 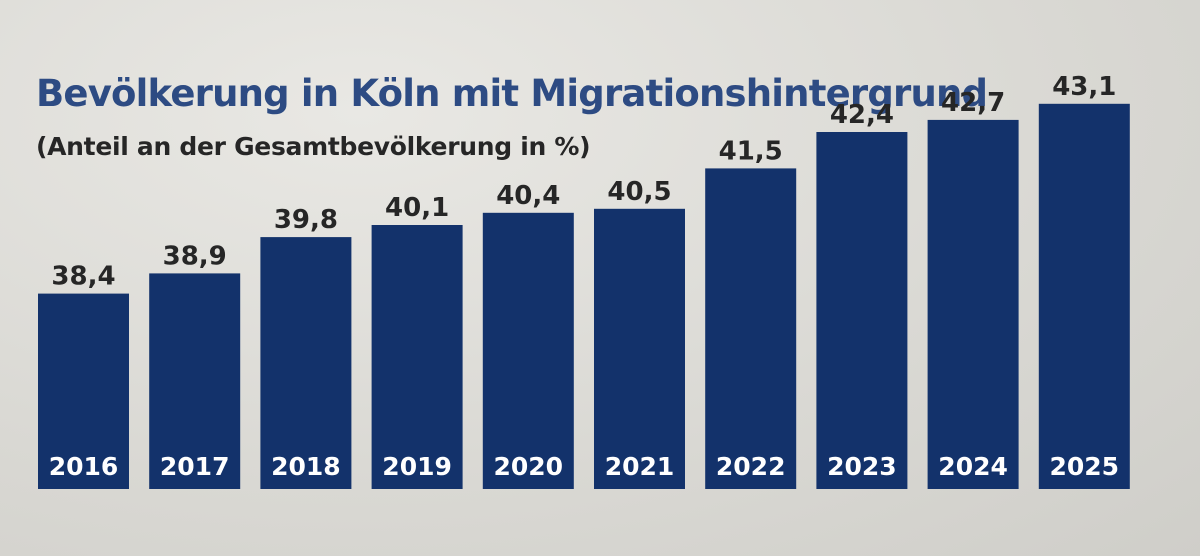 What do you see at coordinates (417, 466) in the screenshot?
I see `category-label-2019: 2019` at bounding box center [417, 466].